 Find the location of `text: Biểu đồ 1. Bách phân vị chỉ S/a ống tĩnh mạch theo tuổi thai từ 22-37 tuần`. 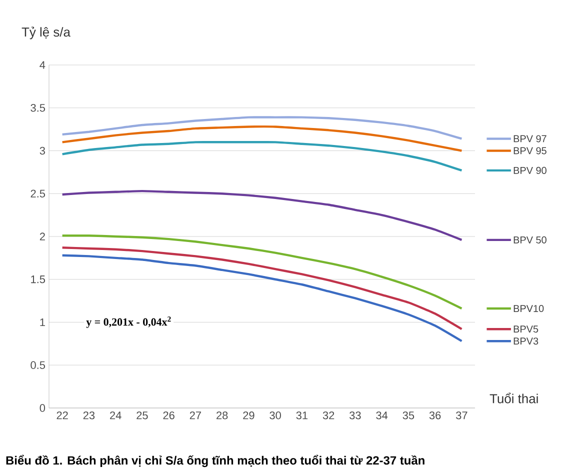

text: Biểu đồ 1. Bách phân vị chỉ S/a ống tĩnh mạch theo tuổi thai từ 22-37 tuần is located at coordinates (215, 461).